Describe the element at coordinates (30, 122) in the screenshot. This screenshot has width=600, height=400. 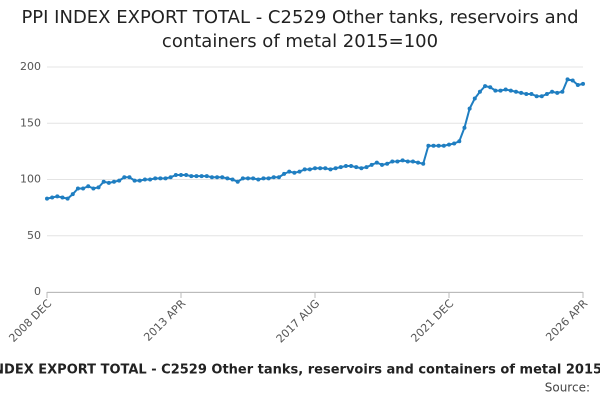
I see `y-tick-label: 150` at that location.